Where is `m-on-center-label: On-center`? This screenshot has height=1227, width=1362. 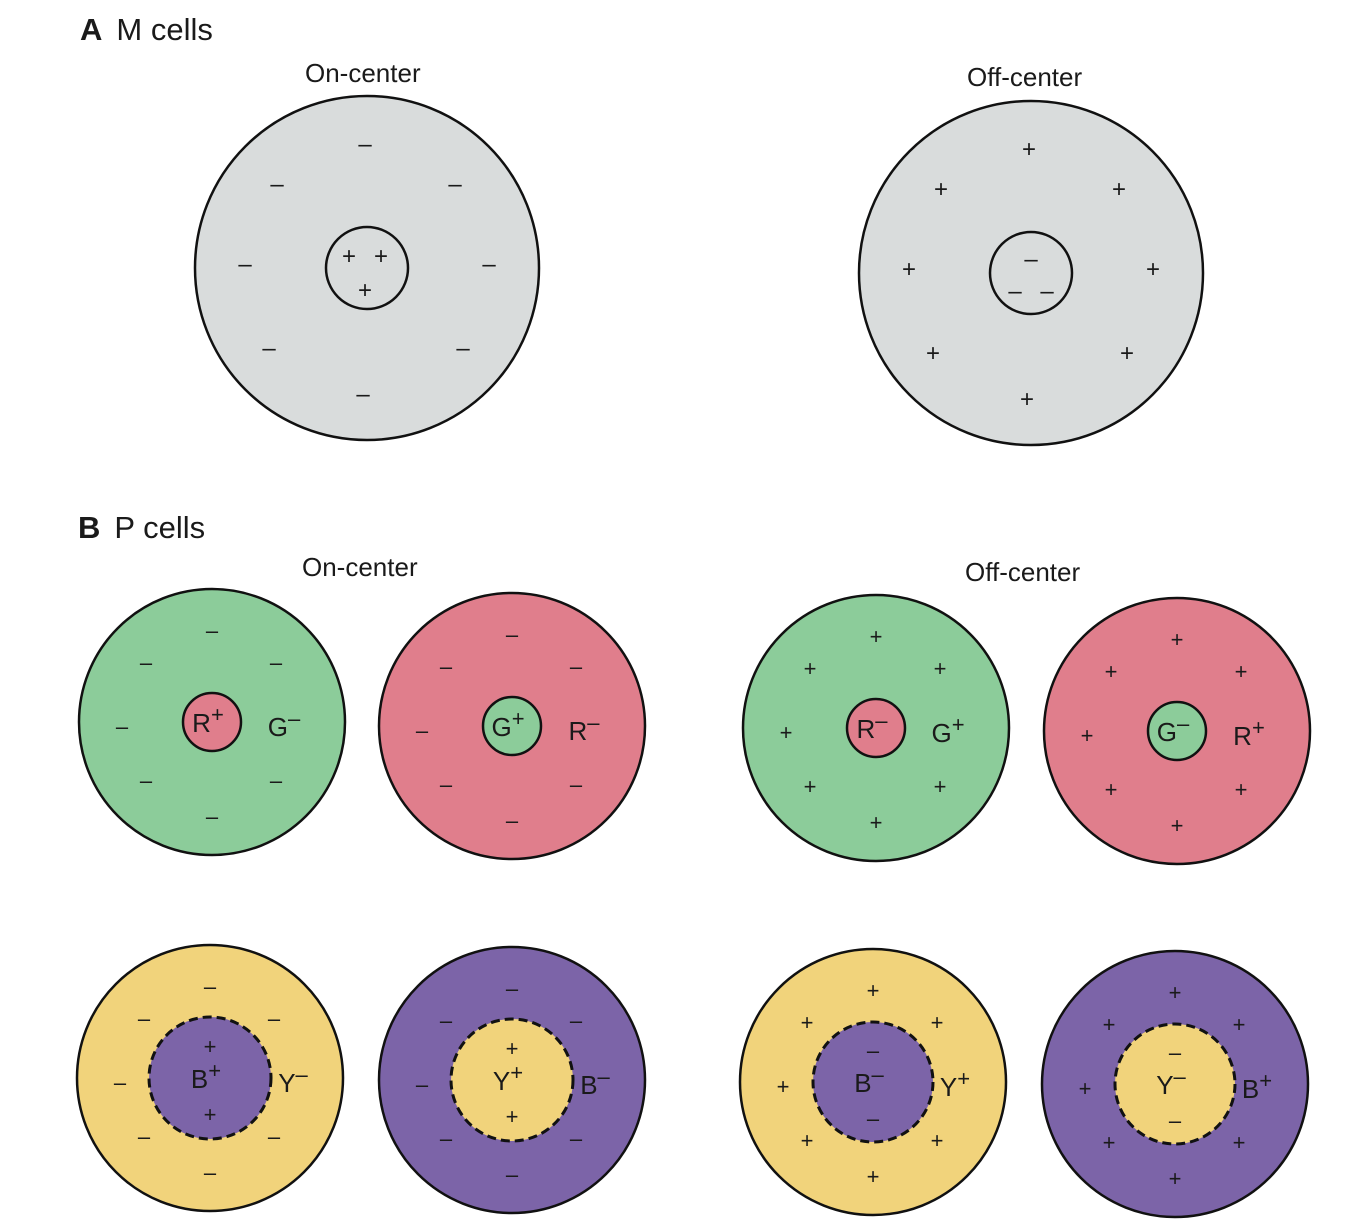
m-on-center-label: On-center is located at coordinates (363, 73).